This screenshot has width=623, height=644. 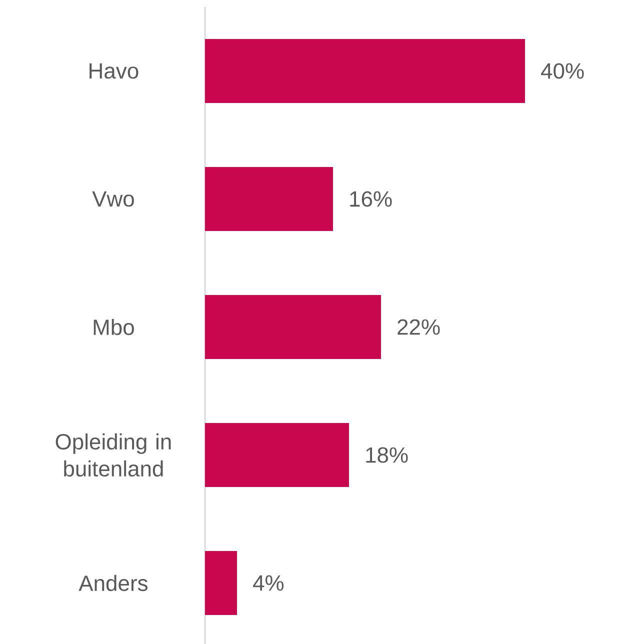 What do you see at coordinates (562, 71) in the screenshot?
I see `data-label: 40%` at bounding box center [562, 71].